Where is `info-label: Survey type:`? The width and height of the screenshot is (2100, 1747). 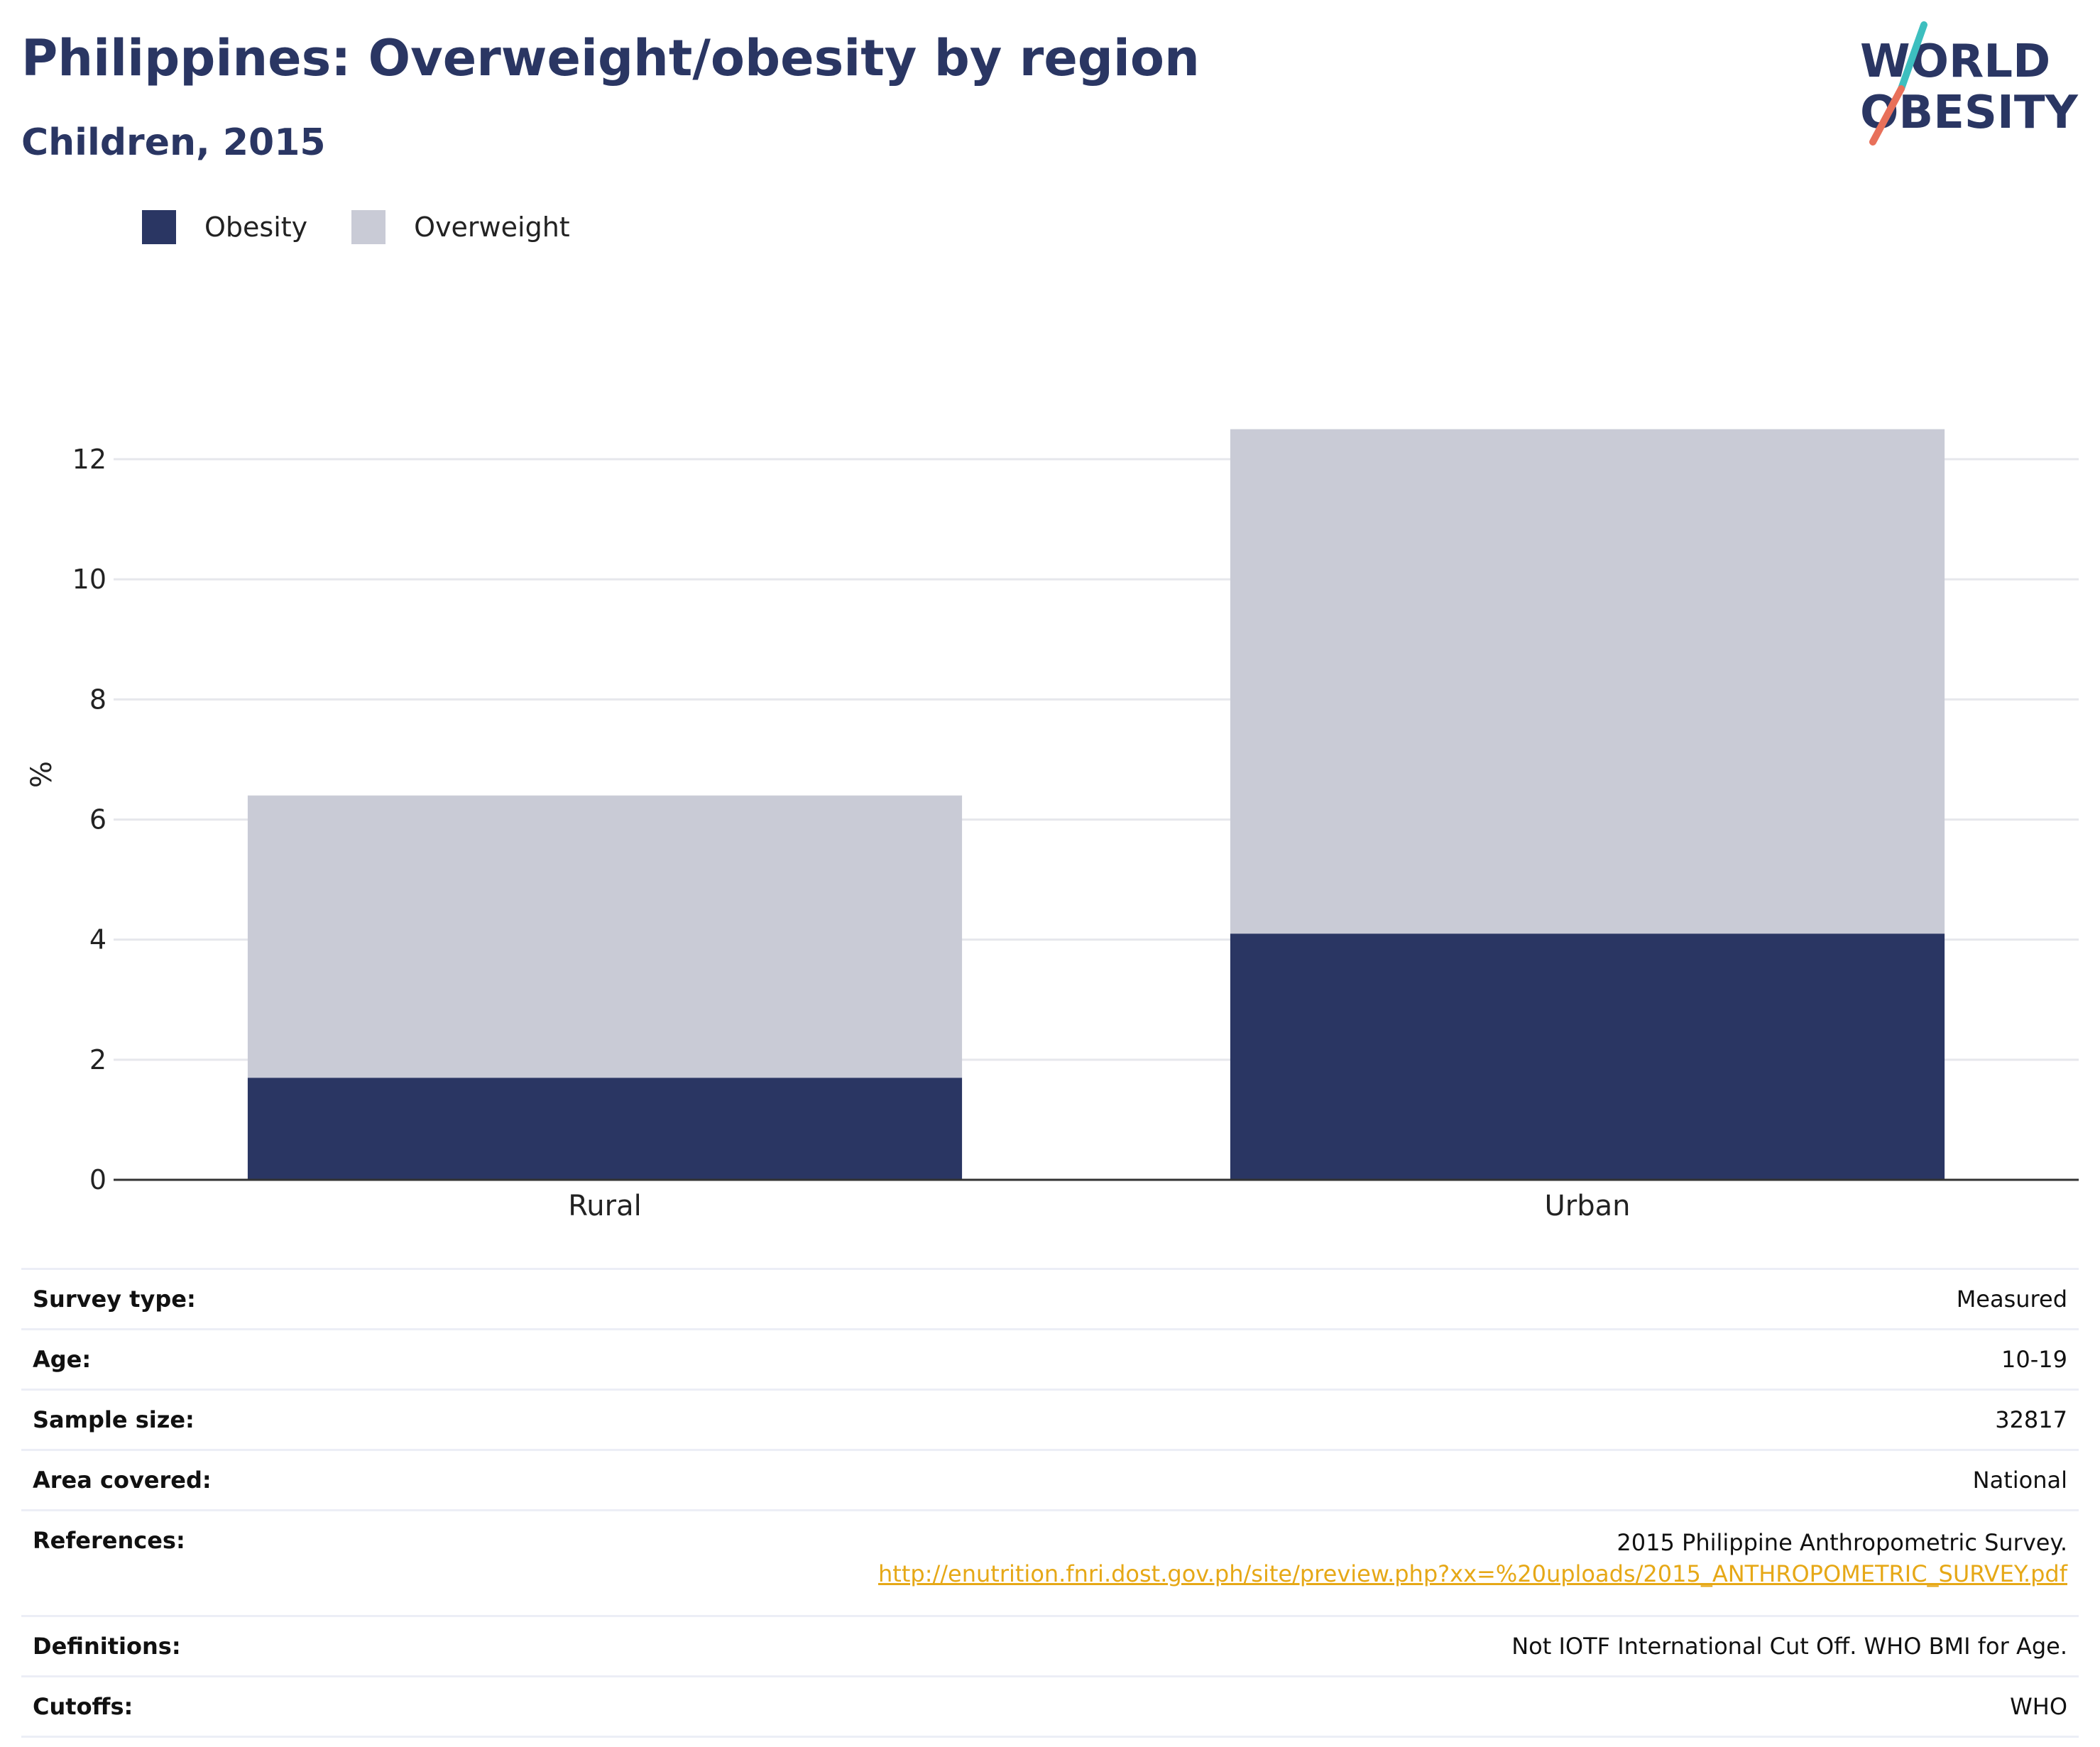 info-label: Survey type: is located at coordinates (114, 1299).